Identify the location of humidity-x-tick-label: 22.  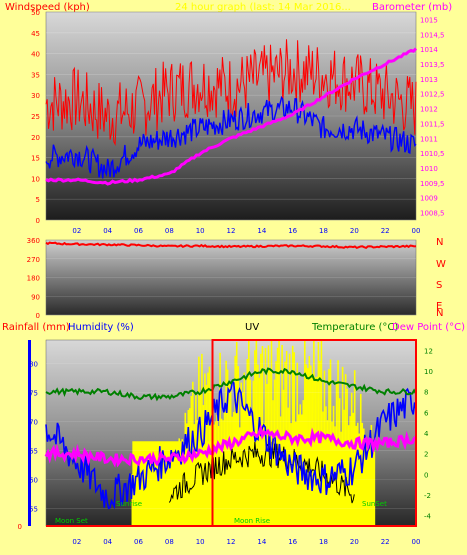
(385, 542).